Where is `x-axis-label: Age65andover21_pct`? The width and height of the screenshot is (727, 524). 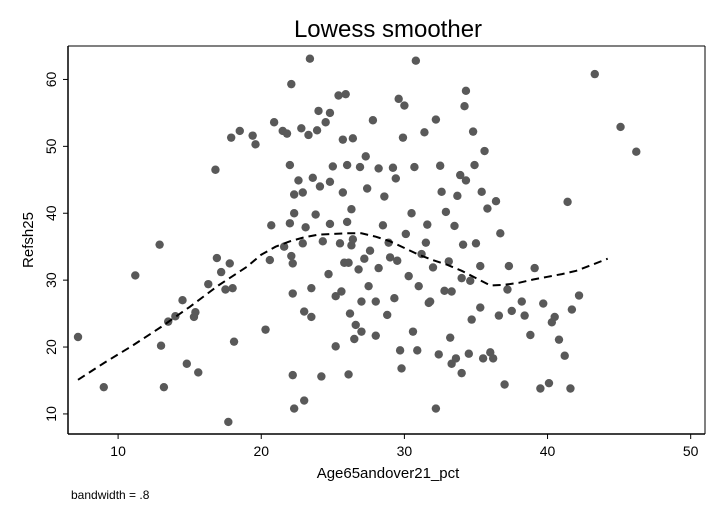 x-axis-label: Age65andover21_pct is located at coordinates (388, 473).